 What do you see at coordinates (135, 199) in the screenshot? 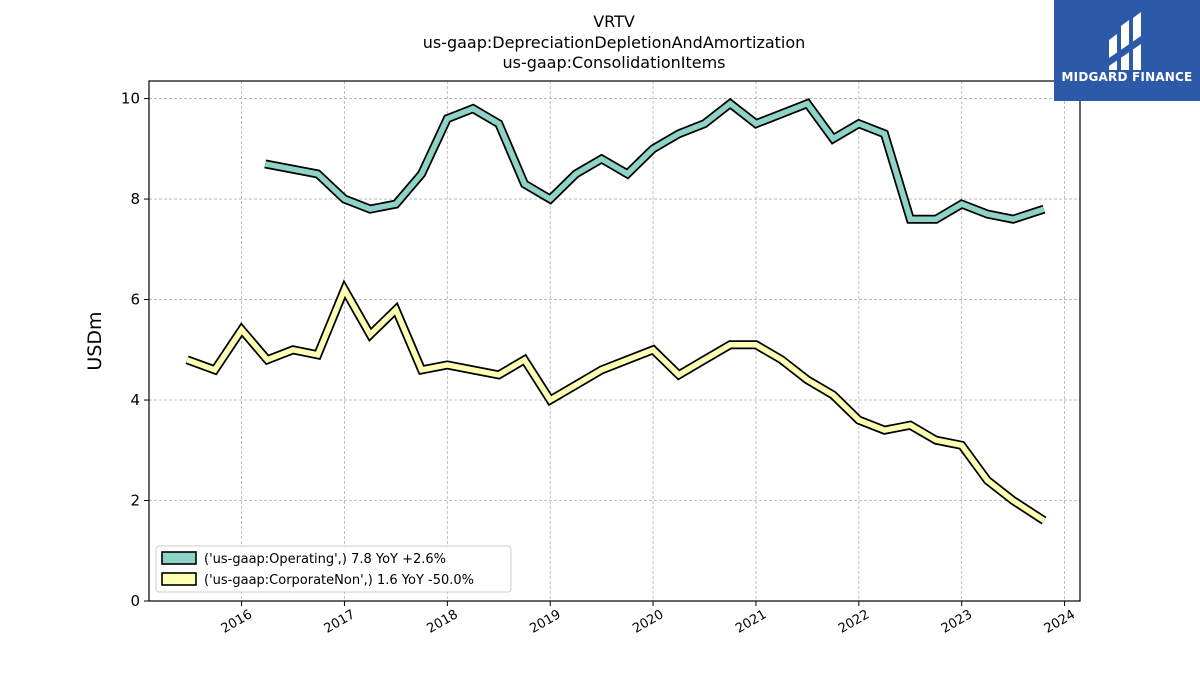
I see `y-tick-label: 8` at bounding box center [135, 199].